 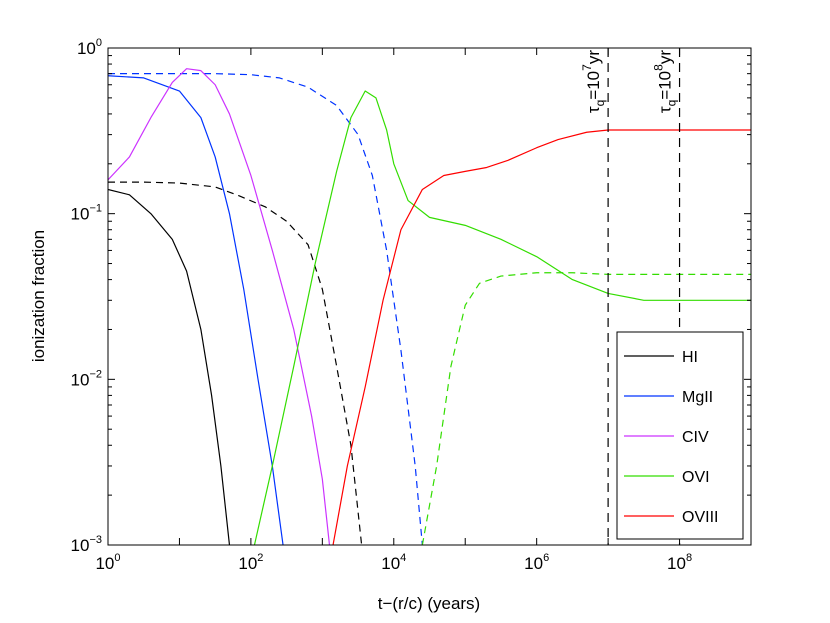 I want to click on x-tick-label: 10⁴, so click(x=393, y=562).